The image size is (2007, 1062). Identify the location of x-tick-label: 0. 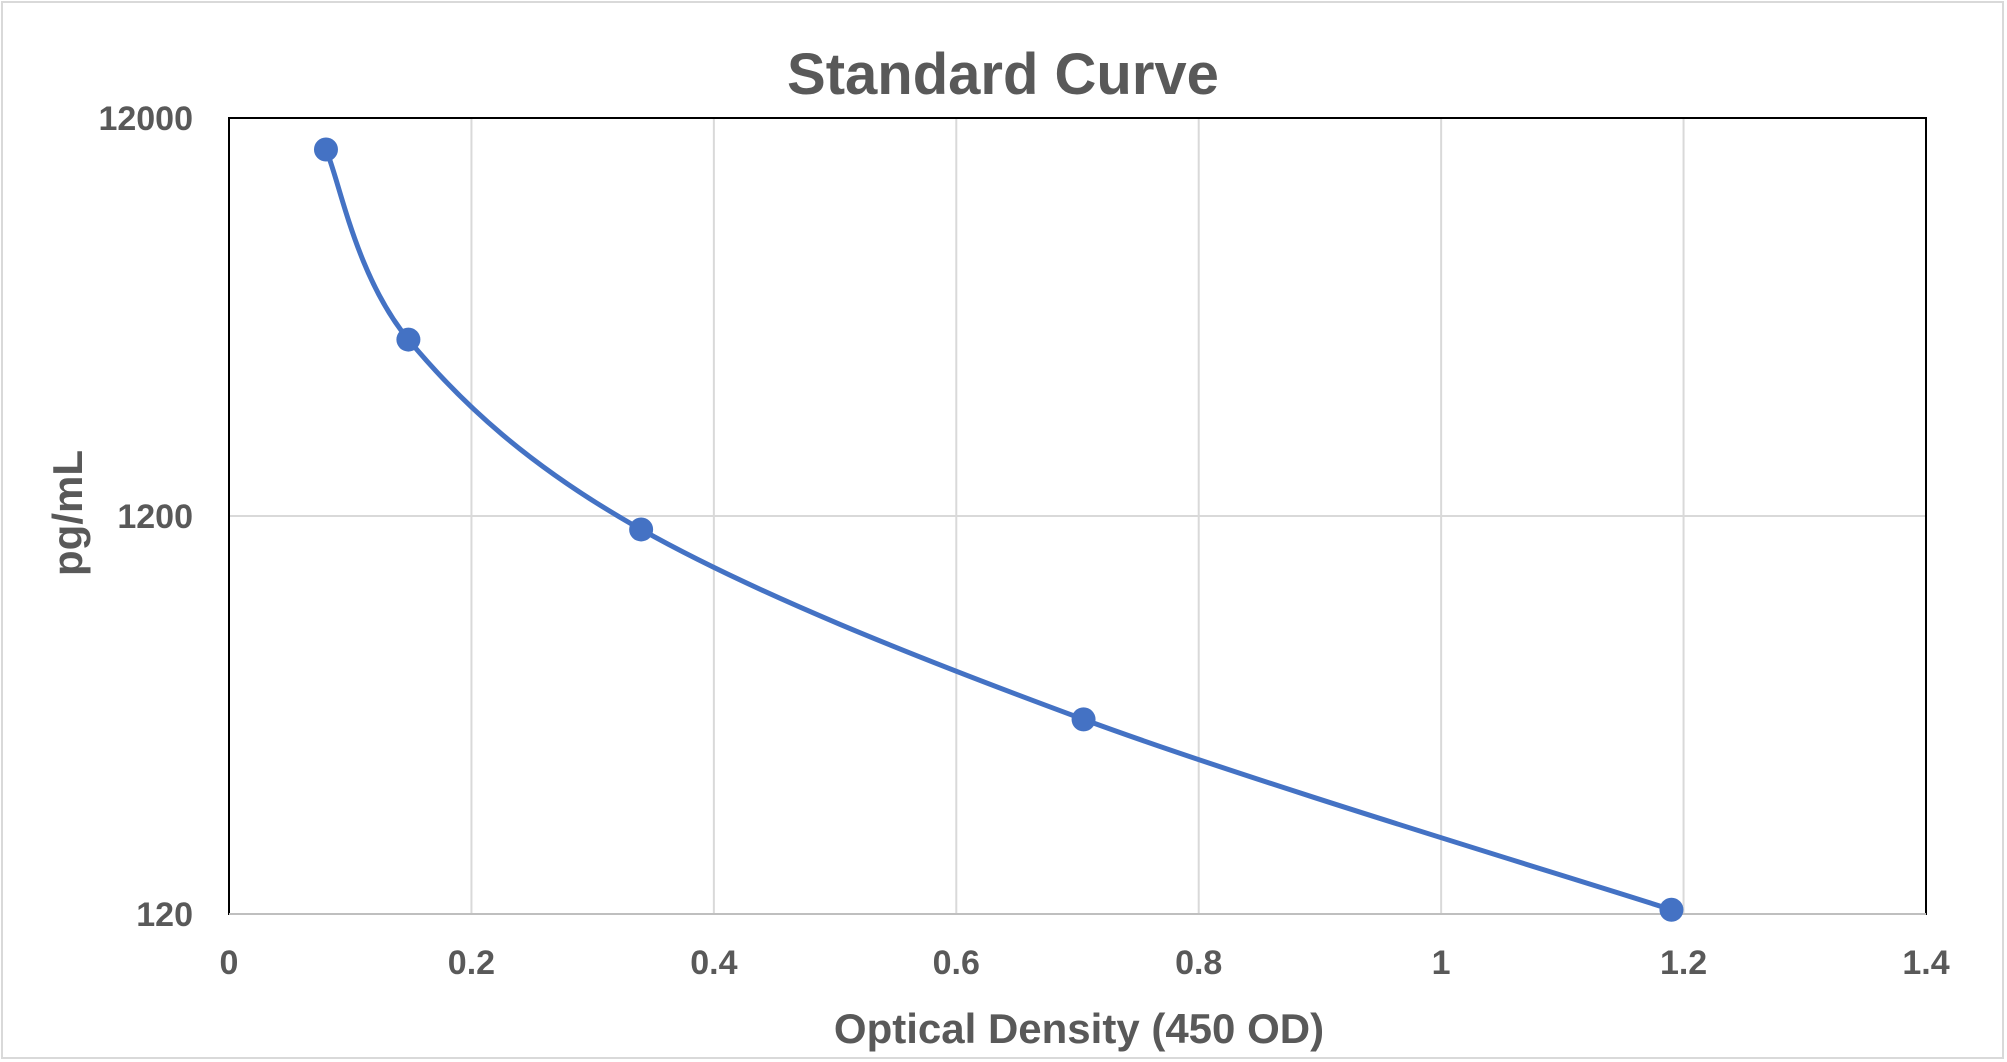
(229, 963).